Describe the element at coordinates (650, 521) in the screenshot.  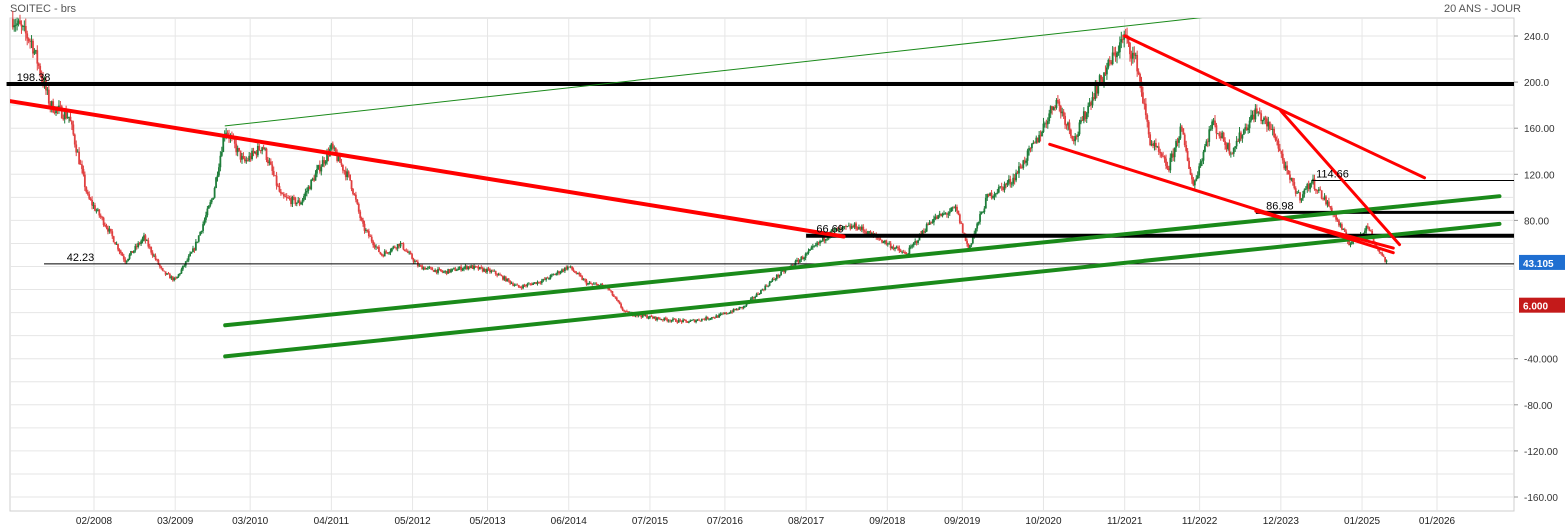
I see `x-tick-label: 07/2015` at that location.